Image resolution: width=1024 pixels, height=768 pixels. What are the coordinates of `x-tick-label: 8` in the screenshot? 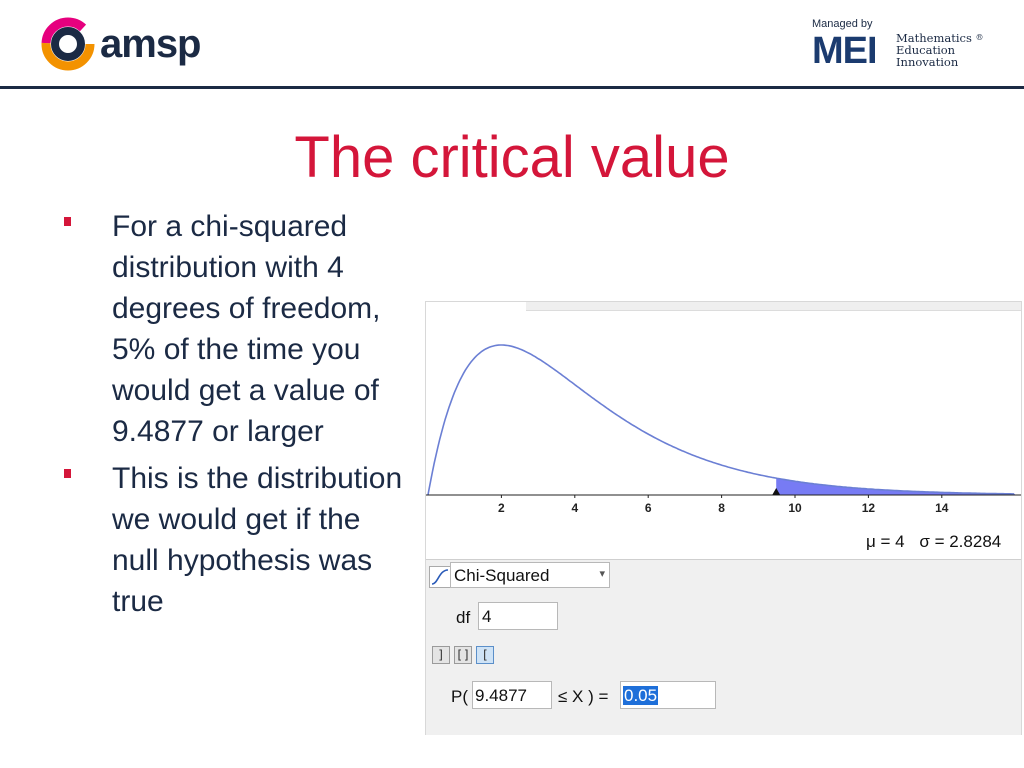 It's located at (721, 508).